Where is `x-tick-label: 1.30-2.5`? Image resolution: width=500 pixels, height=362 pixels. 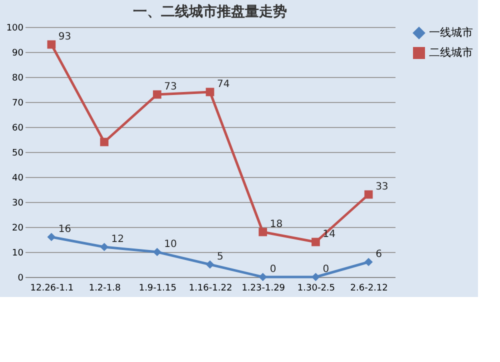
x-tick-label: 1.30-2.5 is located at coordinates (316, 289).